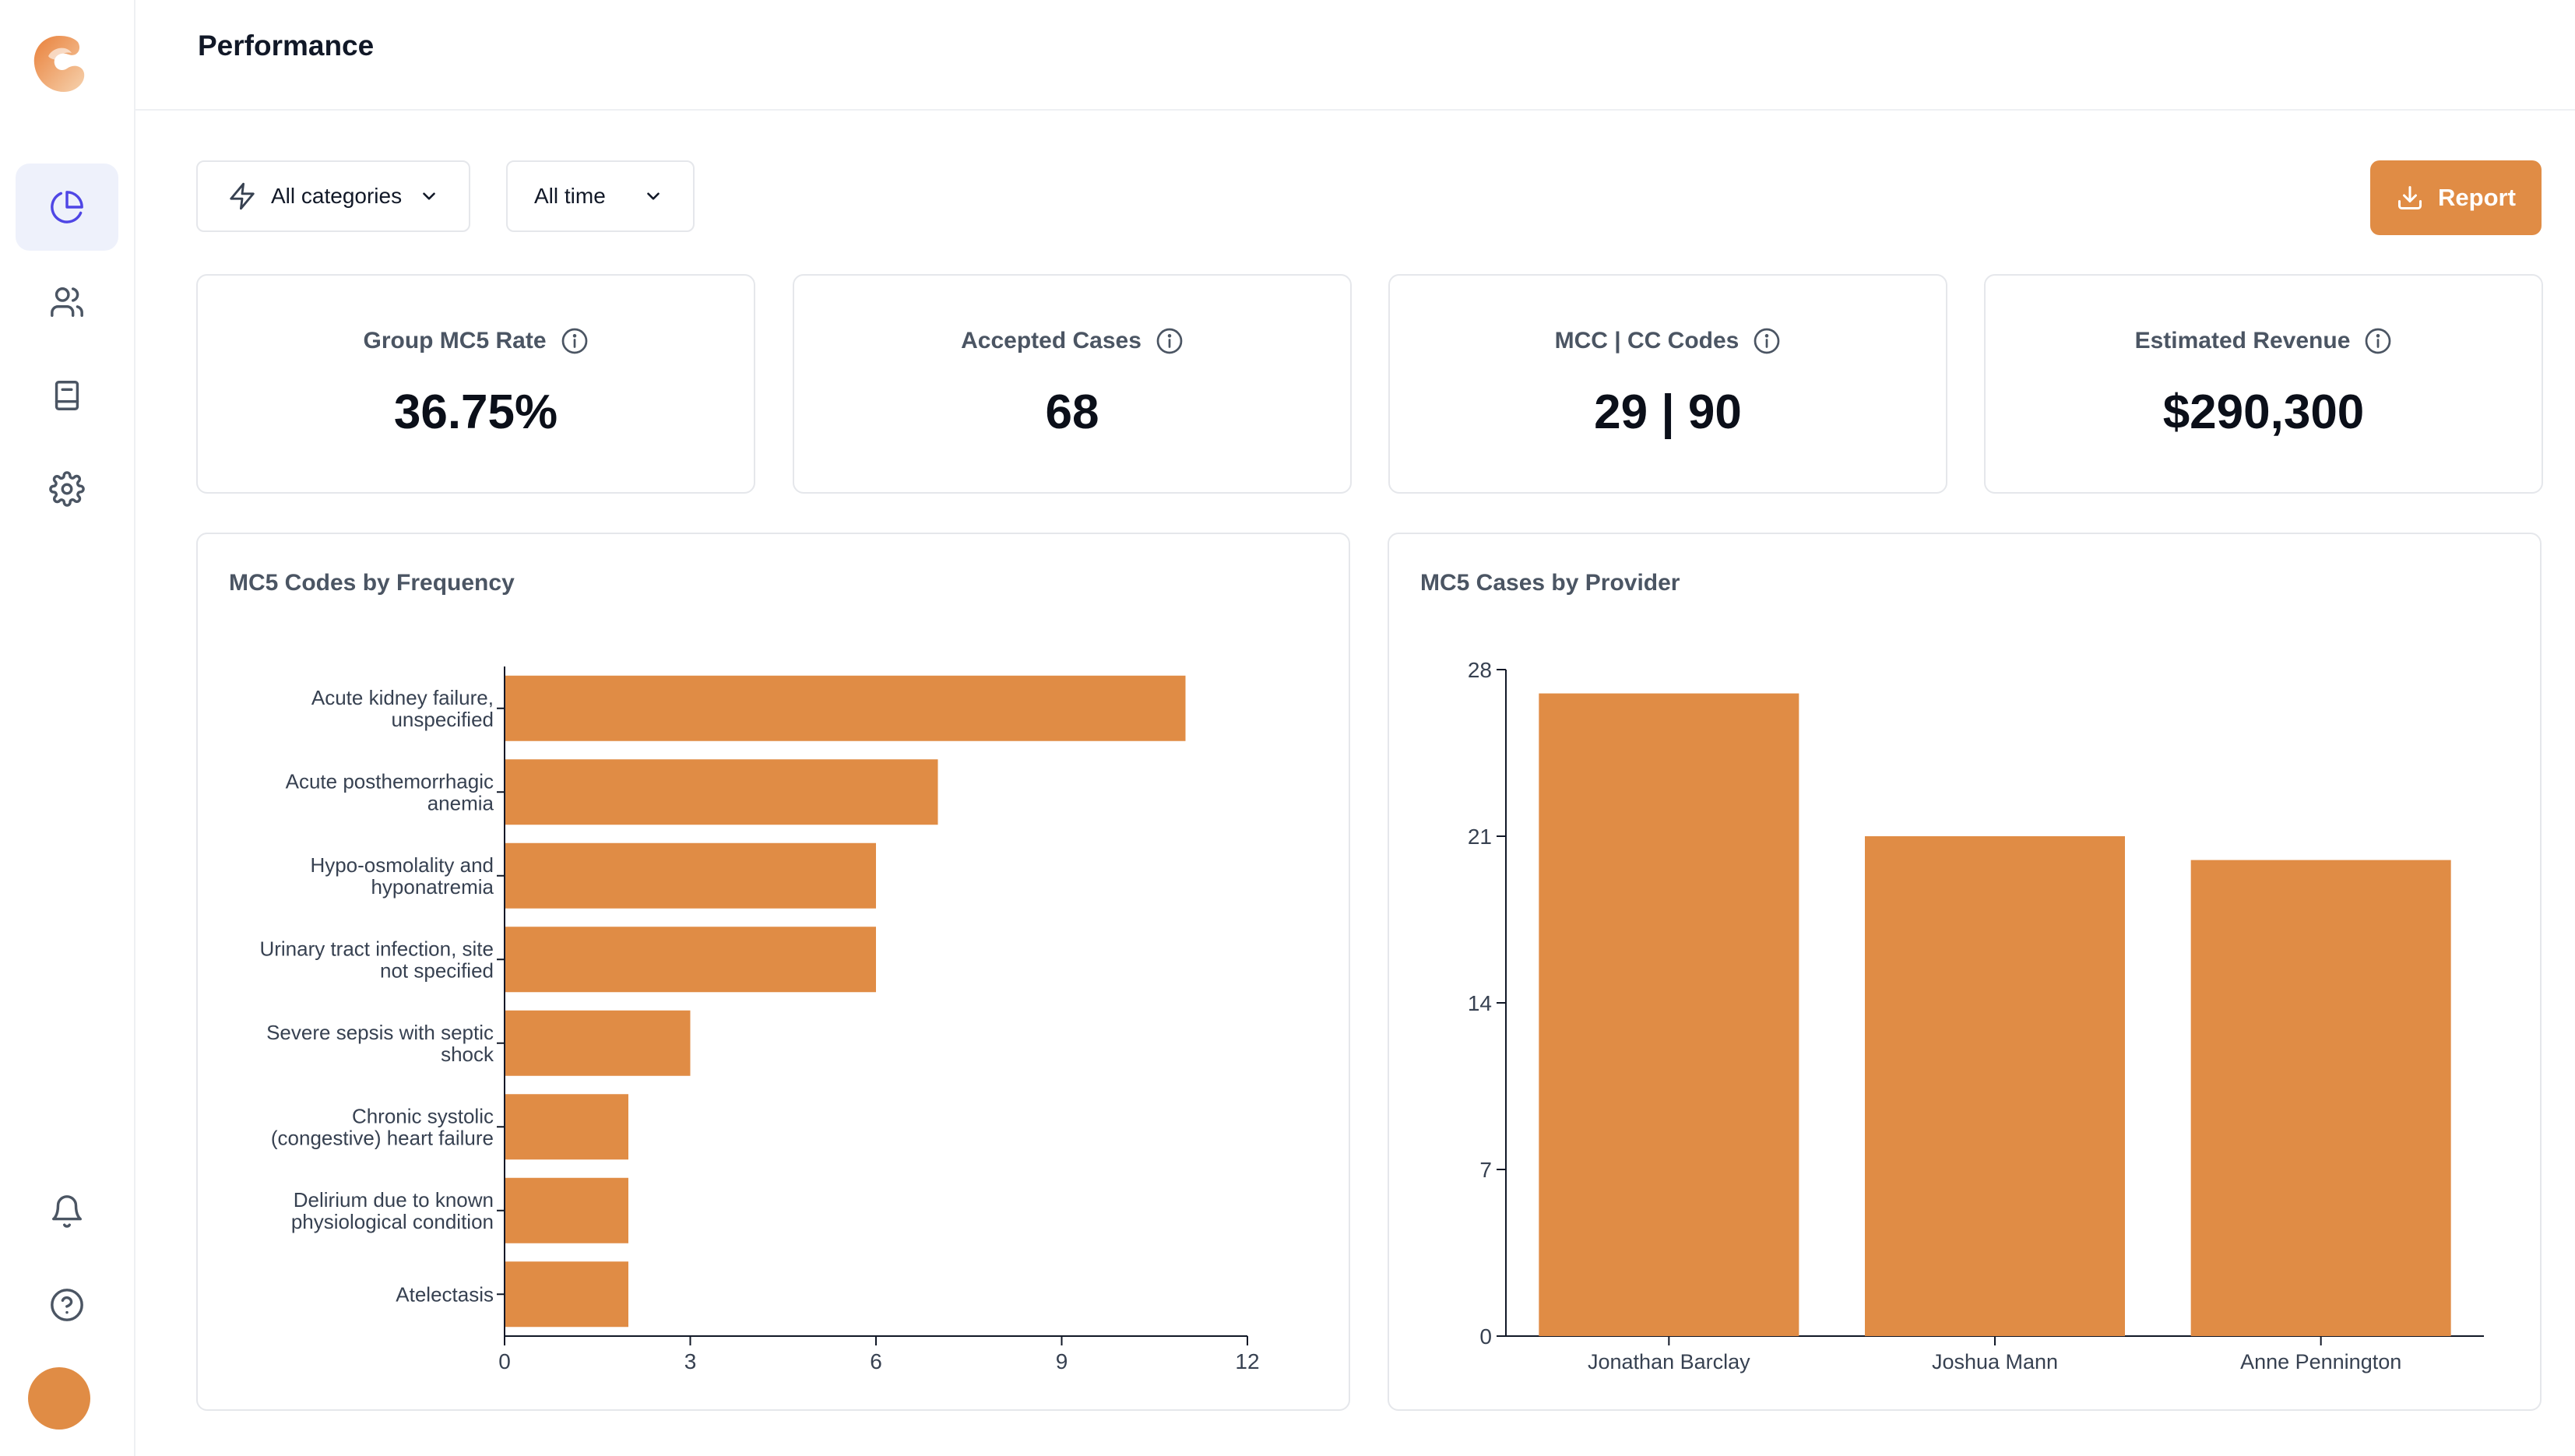 The width and height of the screenshot is (2575, 1456). I want to click on stat-card-group-mc5-rate: Group MC5 Rate 36.75%, so click(475, 384).